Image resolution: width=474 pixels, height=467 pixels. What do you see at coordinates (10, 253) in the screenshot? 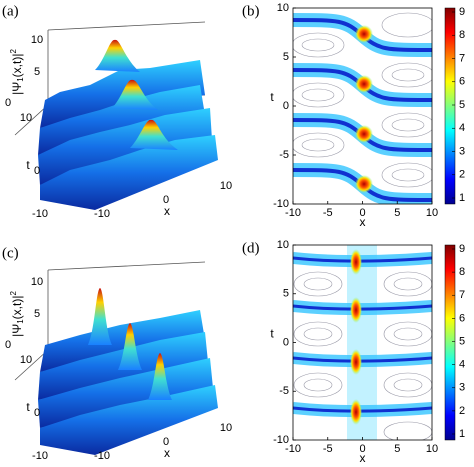
I see `panel-label: (c)` at bounding box center [10, 253].